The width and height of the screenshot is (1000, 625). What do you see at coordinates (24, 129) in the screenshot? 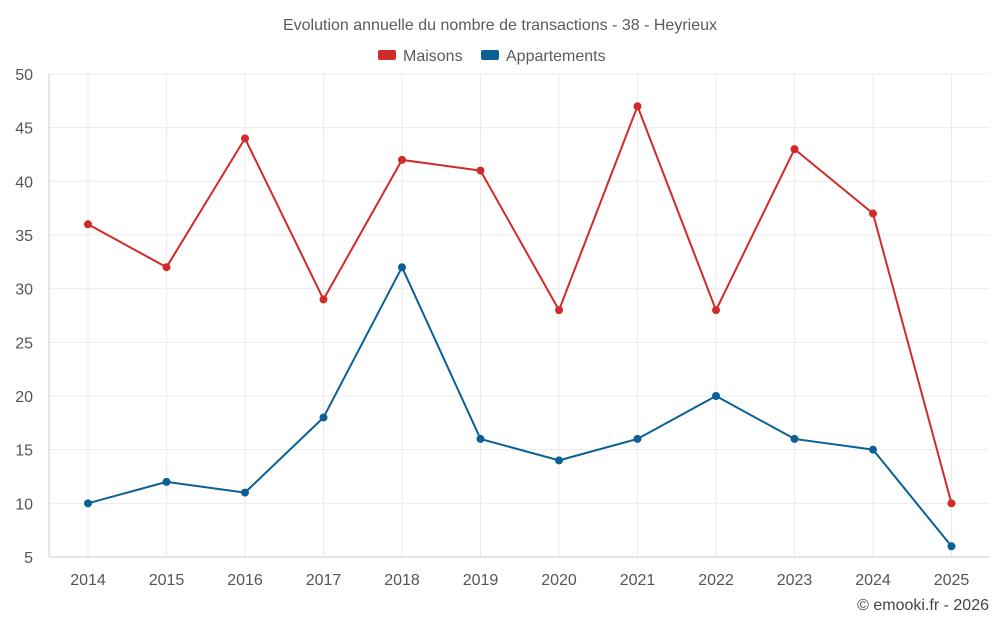
I see `y-tick-label: 45` at bounding box center [24, 129].